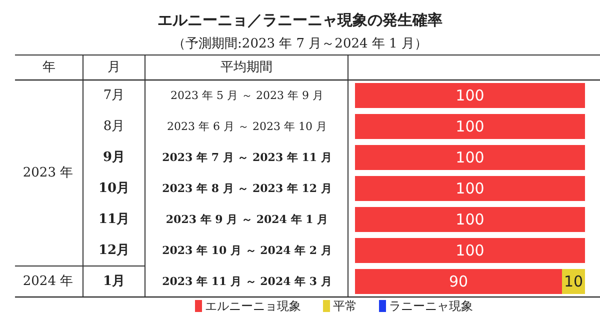 The height and width of the screenshot is (315, 600). Describe the element at coordinates (247, 157) in the screenshot. I see `text: 2023 年 7 月 ～ 2023 年 11 月` at that location.